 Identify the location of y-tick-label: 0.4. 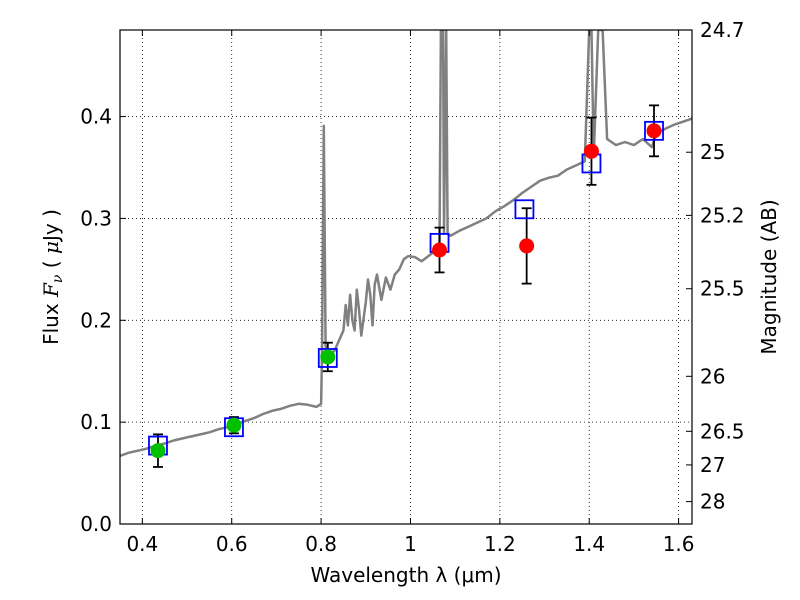
(96, 117).